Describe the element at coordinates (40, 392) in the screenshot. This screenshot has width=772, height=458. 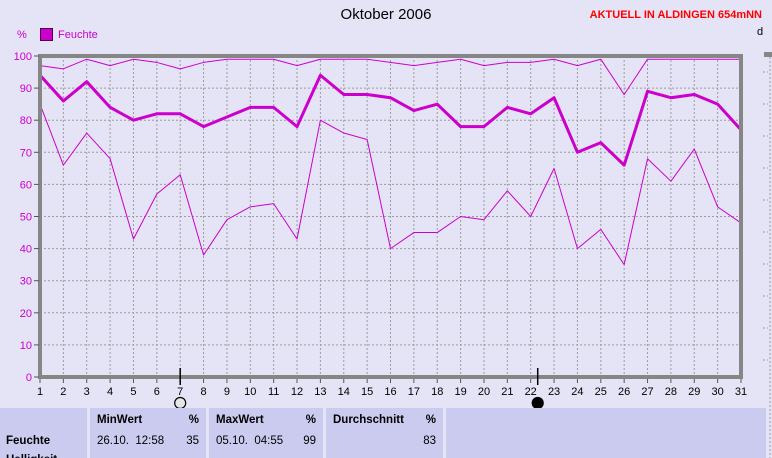
I see `svg-text: 1` at that location.